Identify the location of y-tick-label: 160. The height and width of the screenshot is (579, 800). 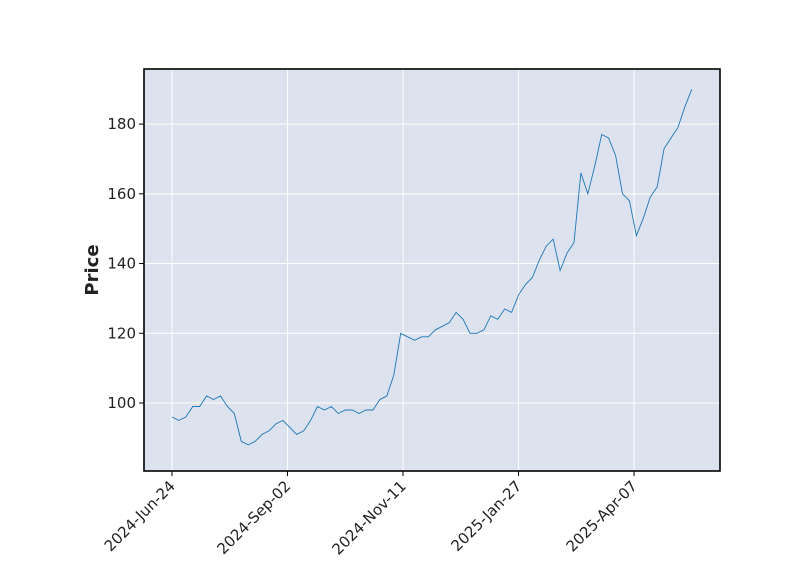
(121, 194).